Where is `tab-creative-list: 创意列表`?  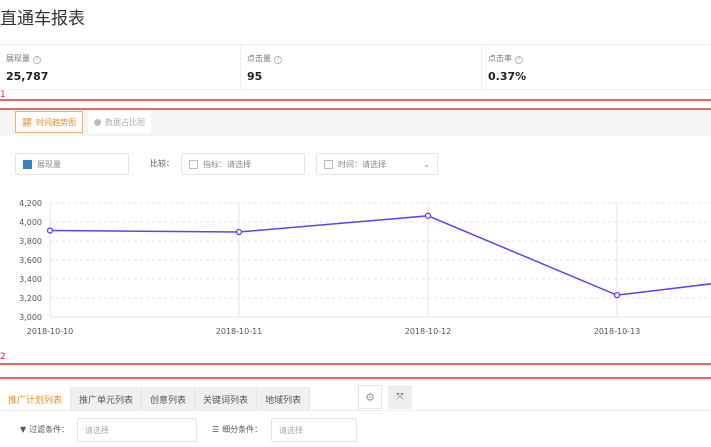 tab-creative-list: 创意列表 is located at coordinates (169, 399).